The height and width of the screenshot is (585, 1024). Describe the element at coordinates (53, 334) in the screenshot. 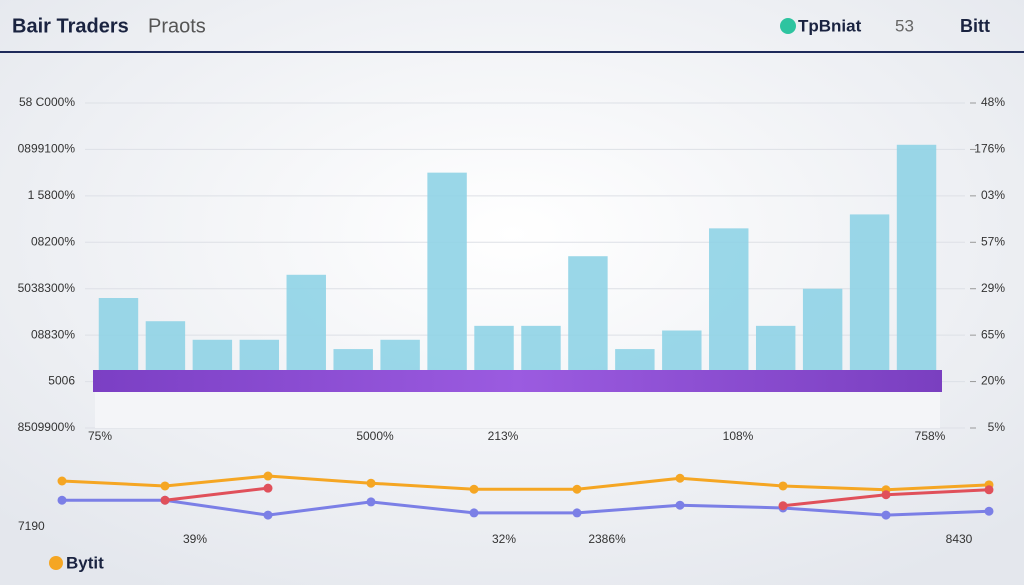

I see `y-tick-label: 08830%` at that location.